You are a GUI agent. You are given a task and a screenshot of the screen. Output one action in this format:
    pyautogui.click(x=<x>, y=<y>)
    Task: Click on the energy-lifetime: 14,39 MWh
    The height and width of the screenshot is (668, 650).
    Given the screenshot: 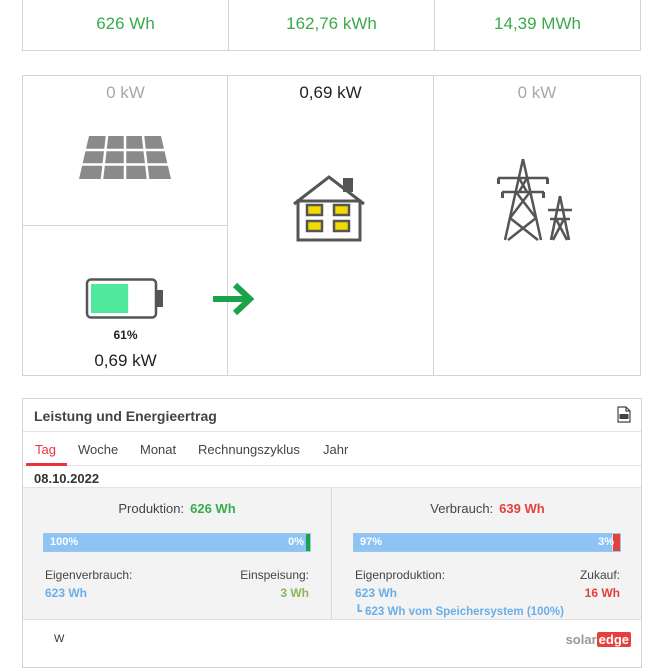 What is the action you would take?
    pyautogui.click(x=537, y=23)
    